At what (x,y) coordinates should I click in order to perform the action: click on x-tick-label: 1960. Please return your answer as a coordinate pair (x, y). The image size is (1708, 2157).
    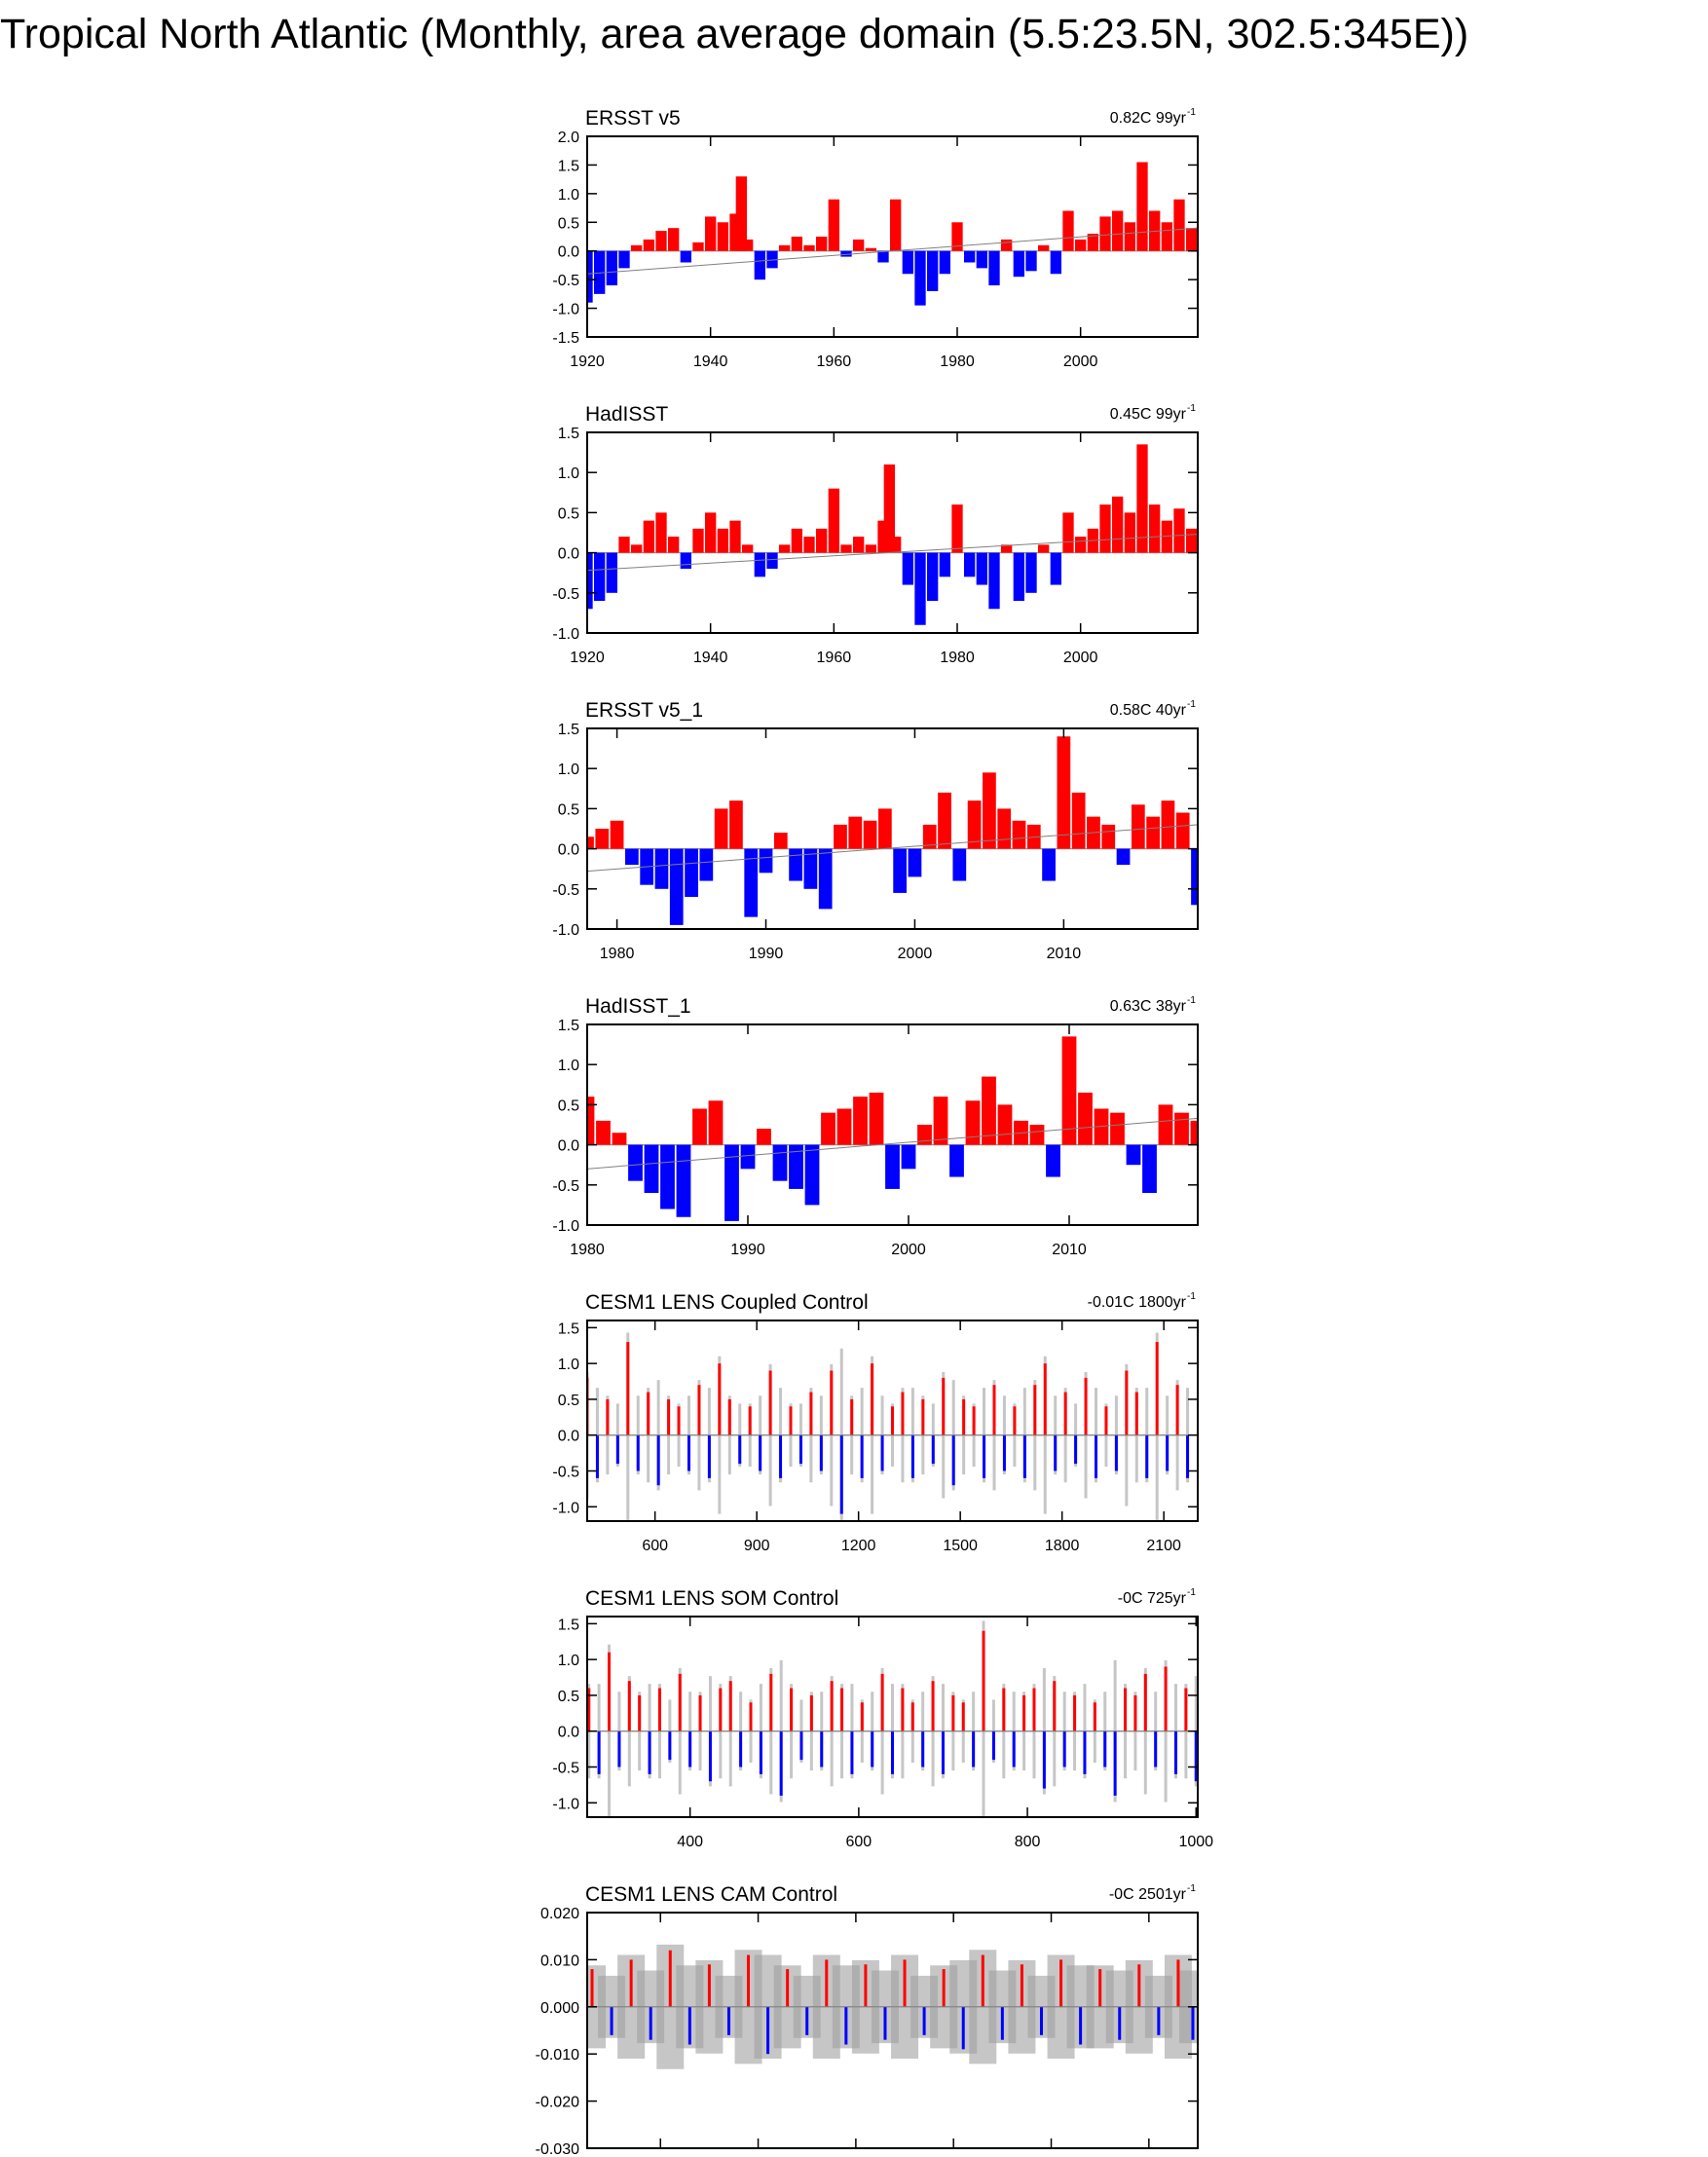
    Looking at the image, I should click on (834, 361).